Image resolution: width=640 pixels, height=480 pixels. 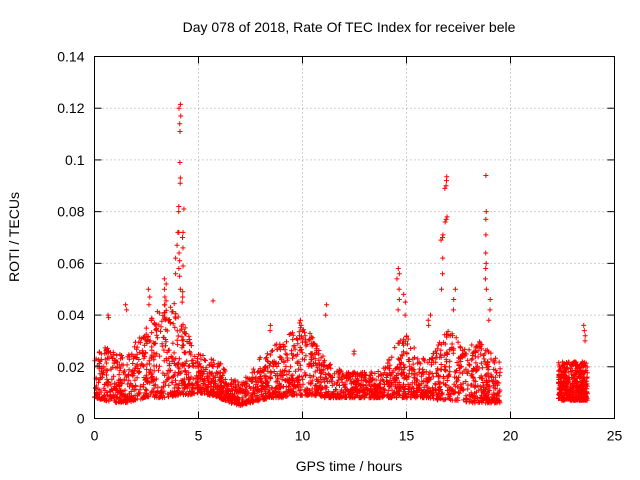 What do you see at coordinates (14, 237) in the screenshot?
I see `y-axis-label: ROTI / TECUs` at bounding box center [14, 237].